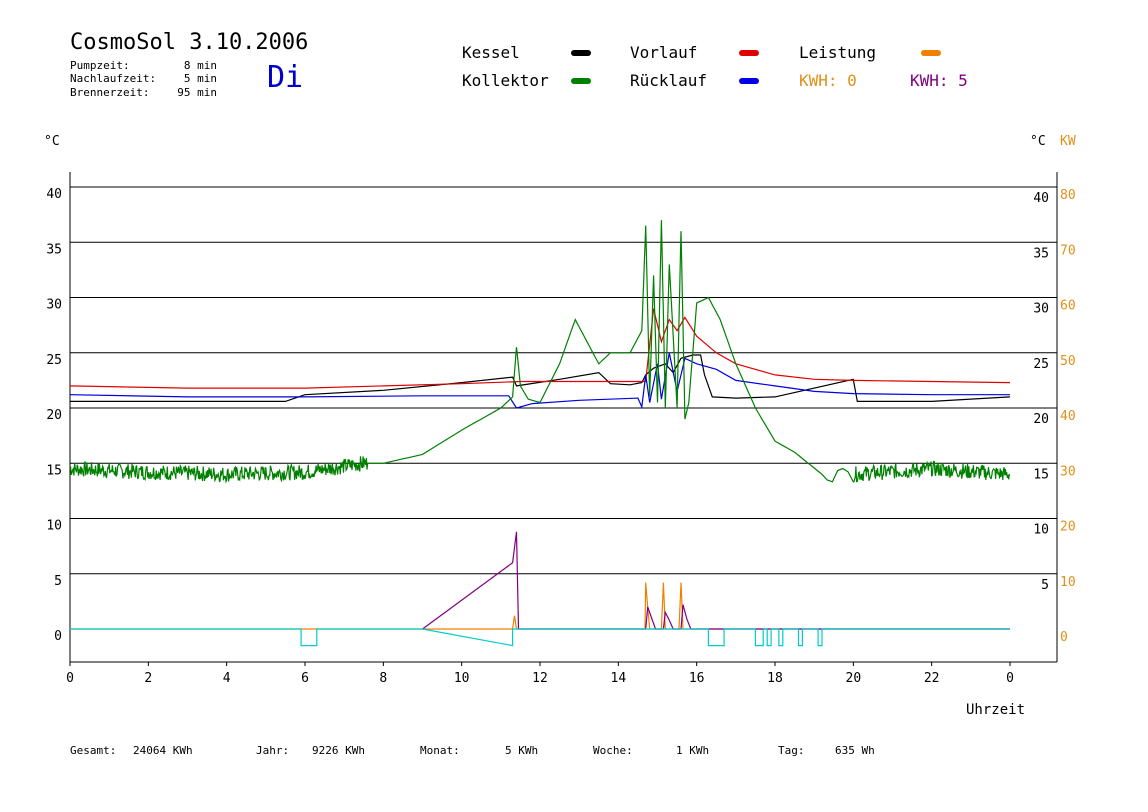 The width and height of the screenshot is (1148, 812). What do you see at coordinates (54, 249) in the screenshot?
I see `y-tick-left-35: 35` at bounding box center [54, 249].